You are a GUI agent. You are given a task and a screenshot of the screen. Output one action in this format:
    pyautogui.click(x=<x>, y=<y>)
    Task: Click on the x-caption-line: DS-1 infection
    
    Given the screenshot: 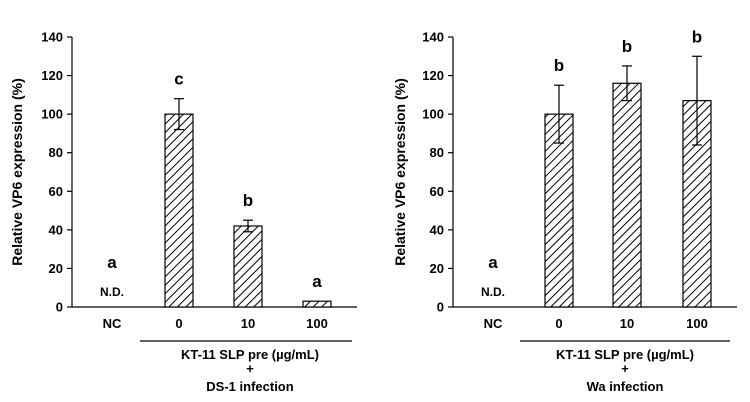 What is the action you would take?
    pyautogui.click(x=249, y=386)
    